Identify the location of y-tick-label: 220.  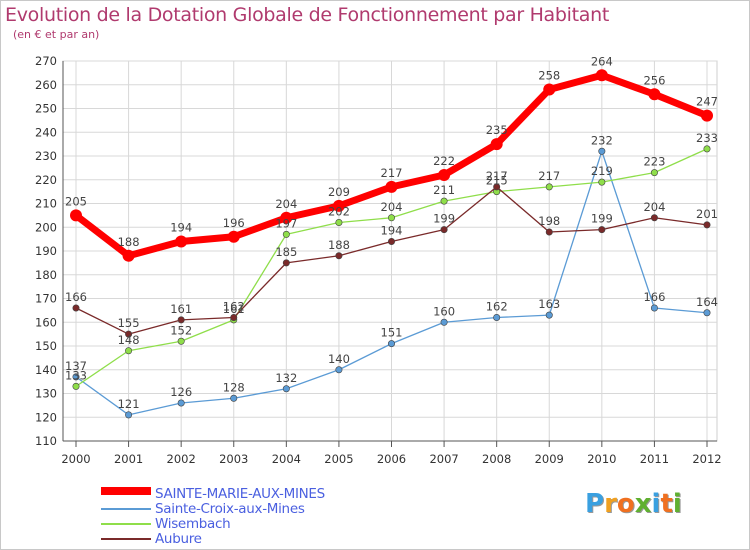
(46, 180).